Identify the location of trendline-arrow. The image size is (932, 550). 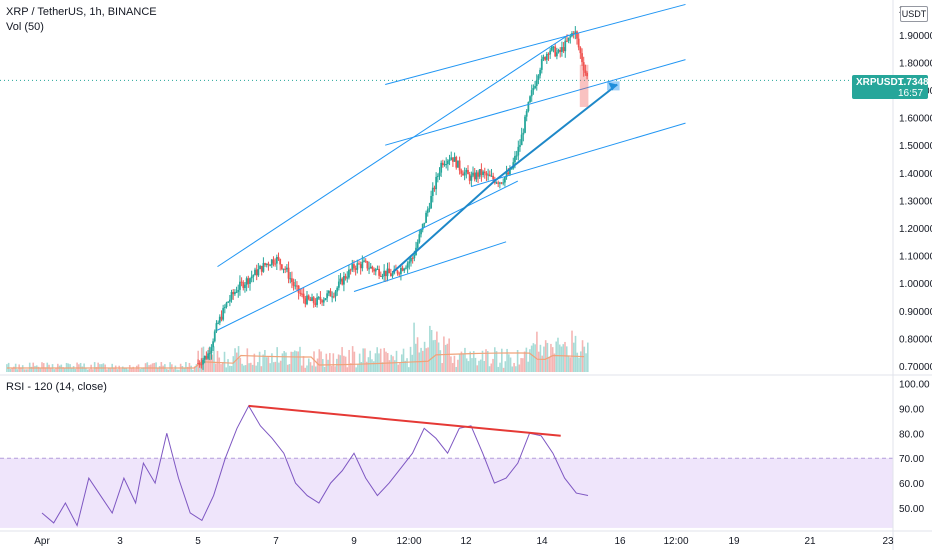
(505, 178).